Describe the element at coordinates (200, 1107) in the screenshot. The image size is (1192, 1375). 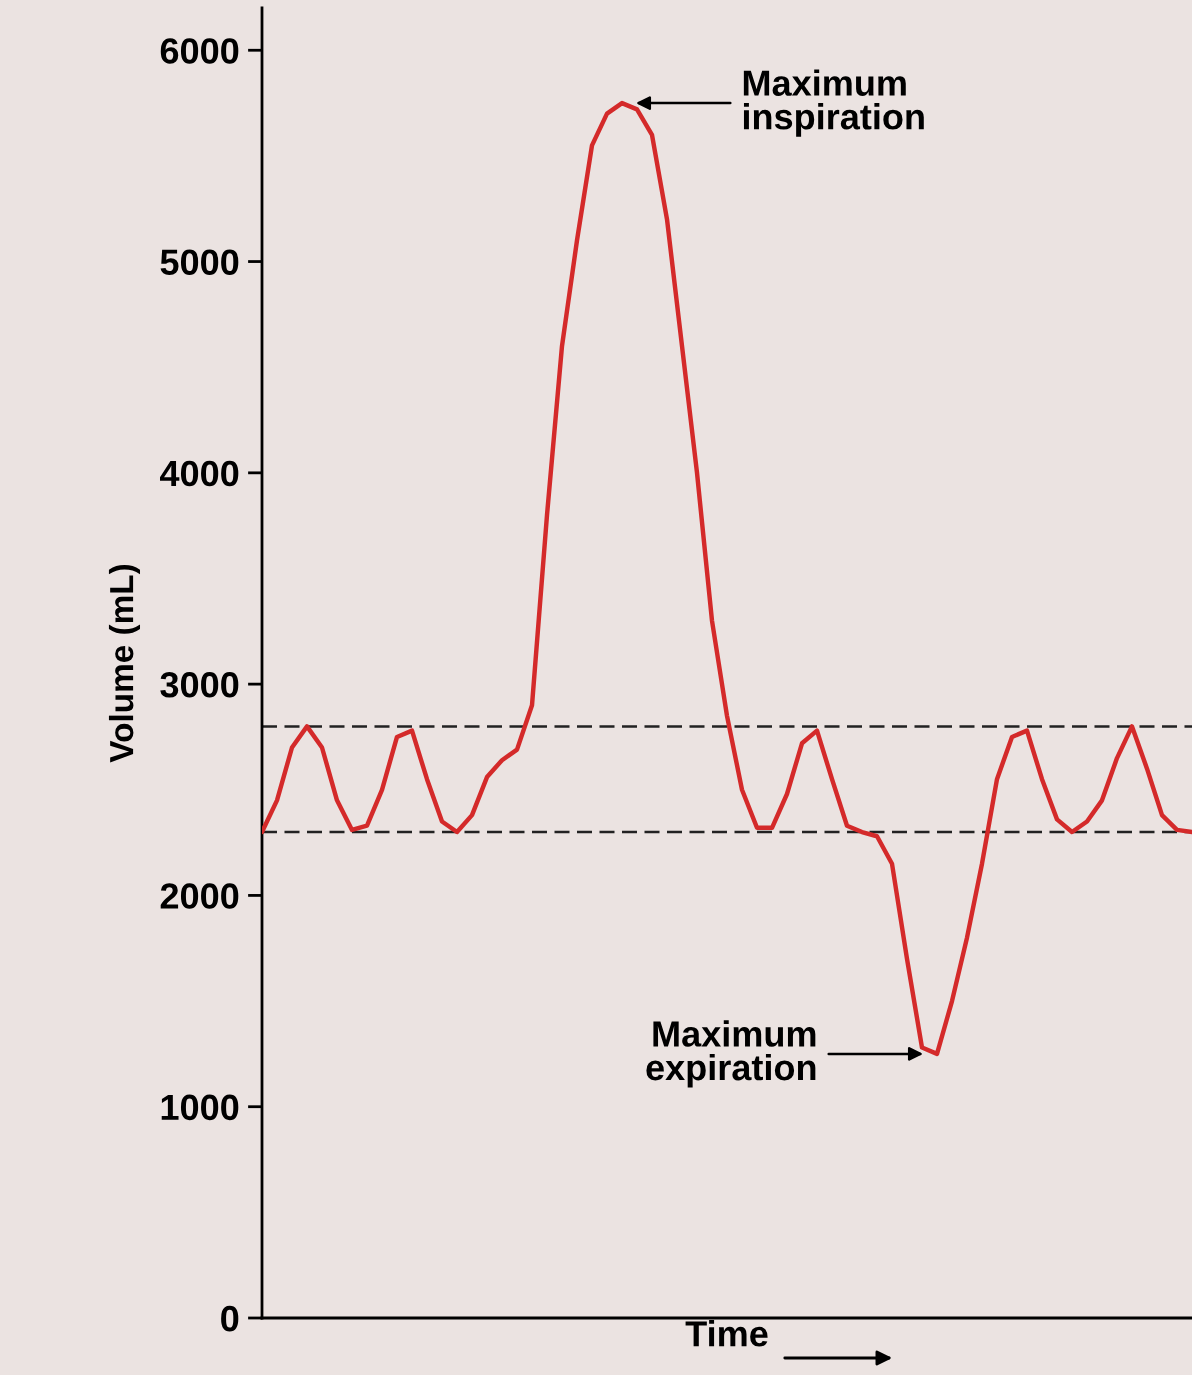
I see `y-tick-label: 1000` at that location.